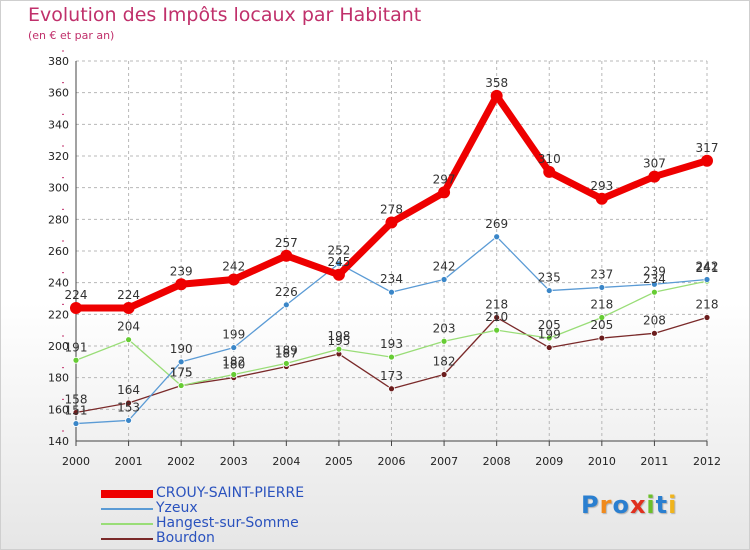 The width and height of the screenshot is (750, 550). Describe the element at coordinates (654, 279) in the screenshot. I see `data-label: 234` at that location.